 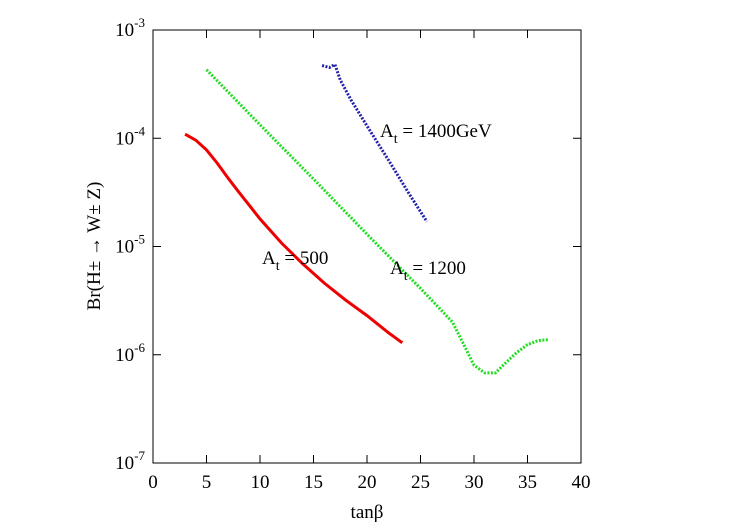 What do you see at coordinates (94, 246) in the screenshot?
I see `y-axis-label: Br(H± → W± Z)` at bounding box center [94, 246].